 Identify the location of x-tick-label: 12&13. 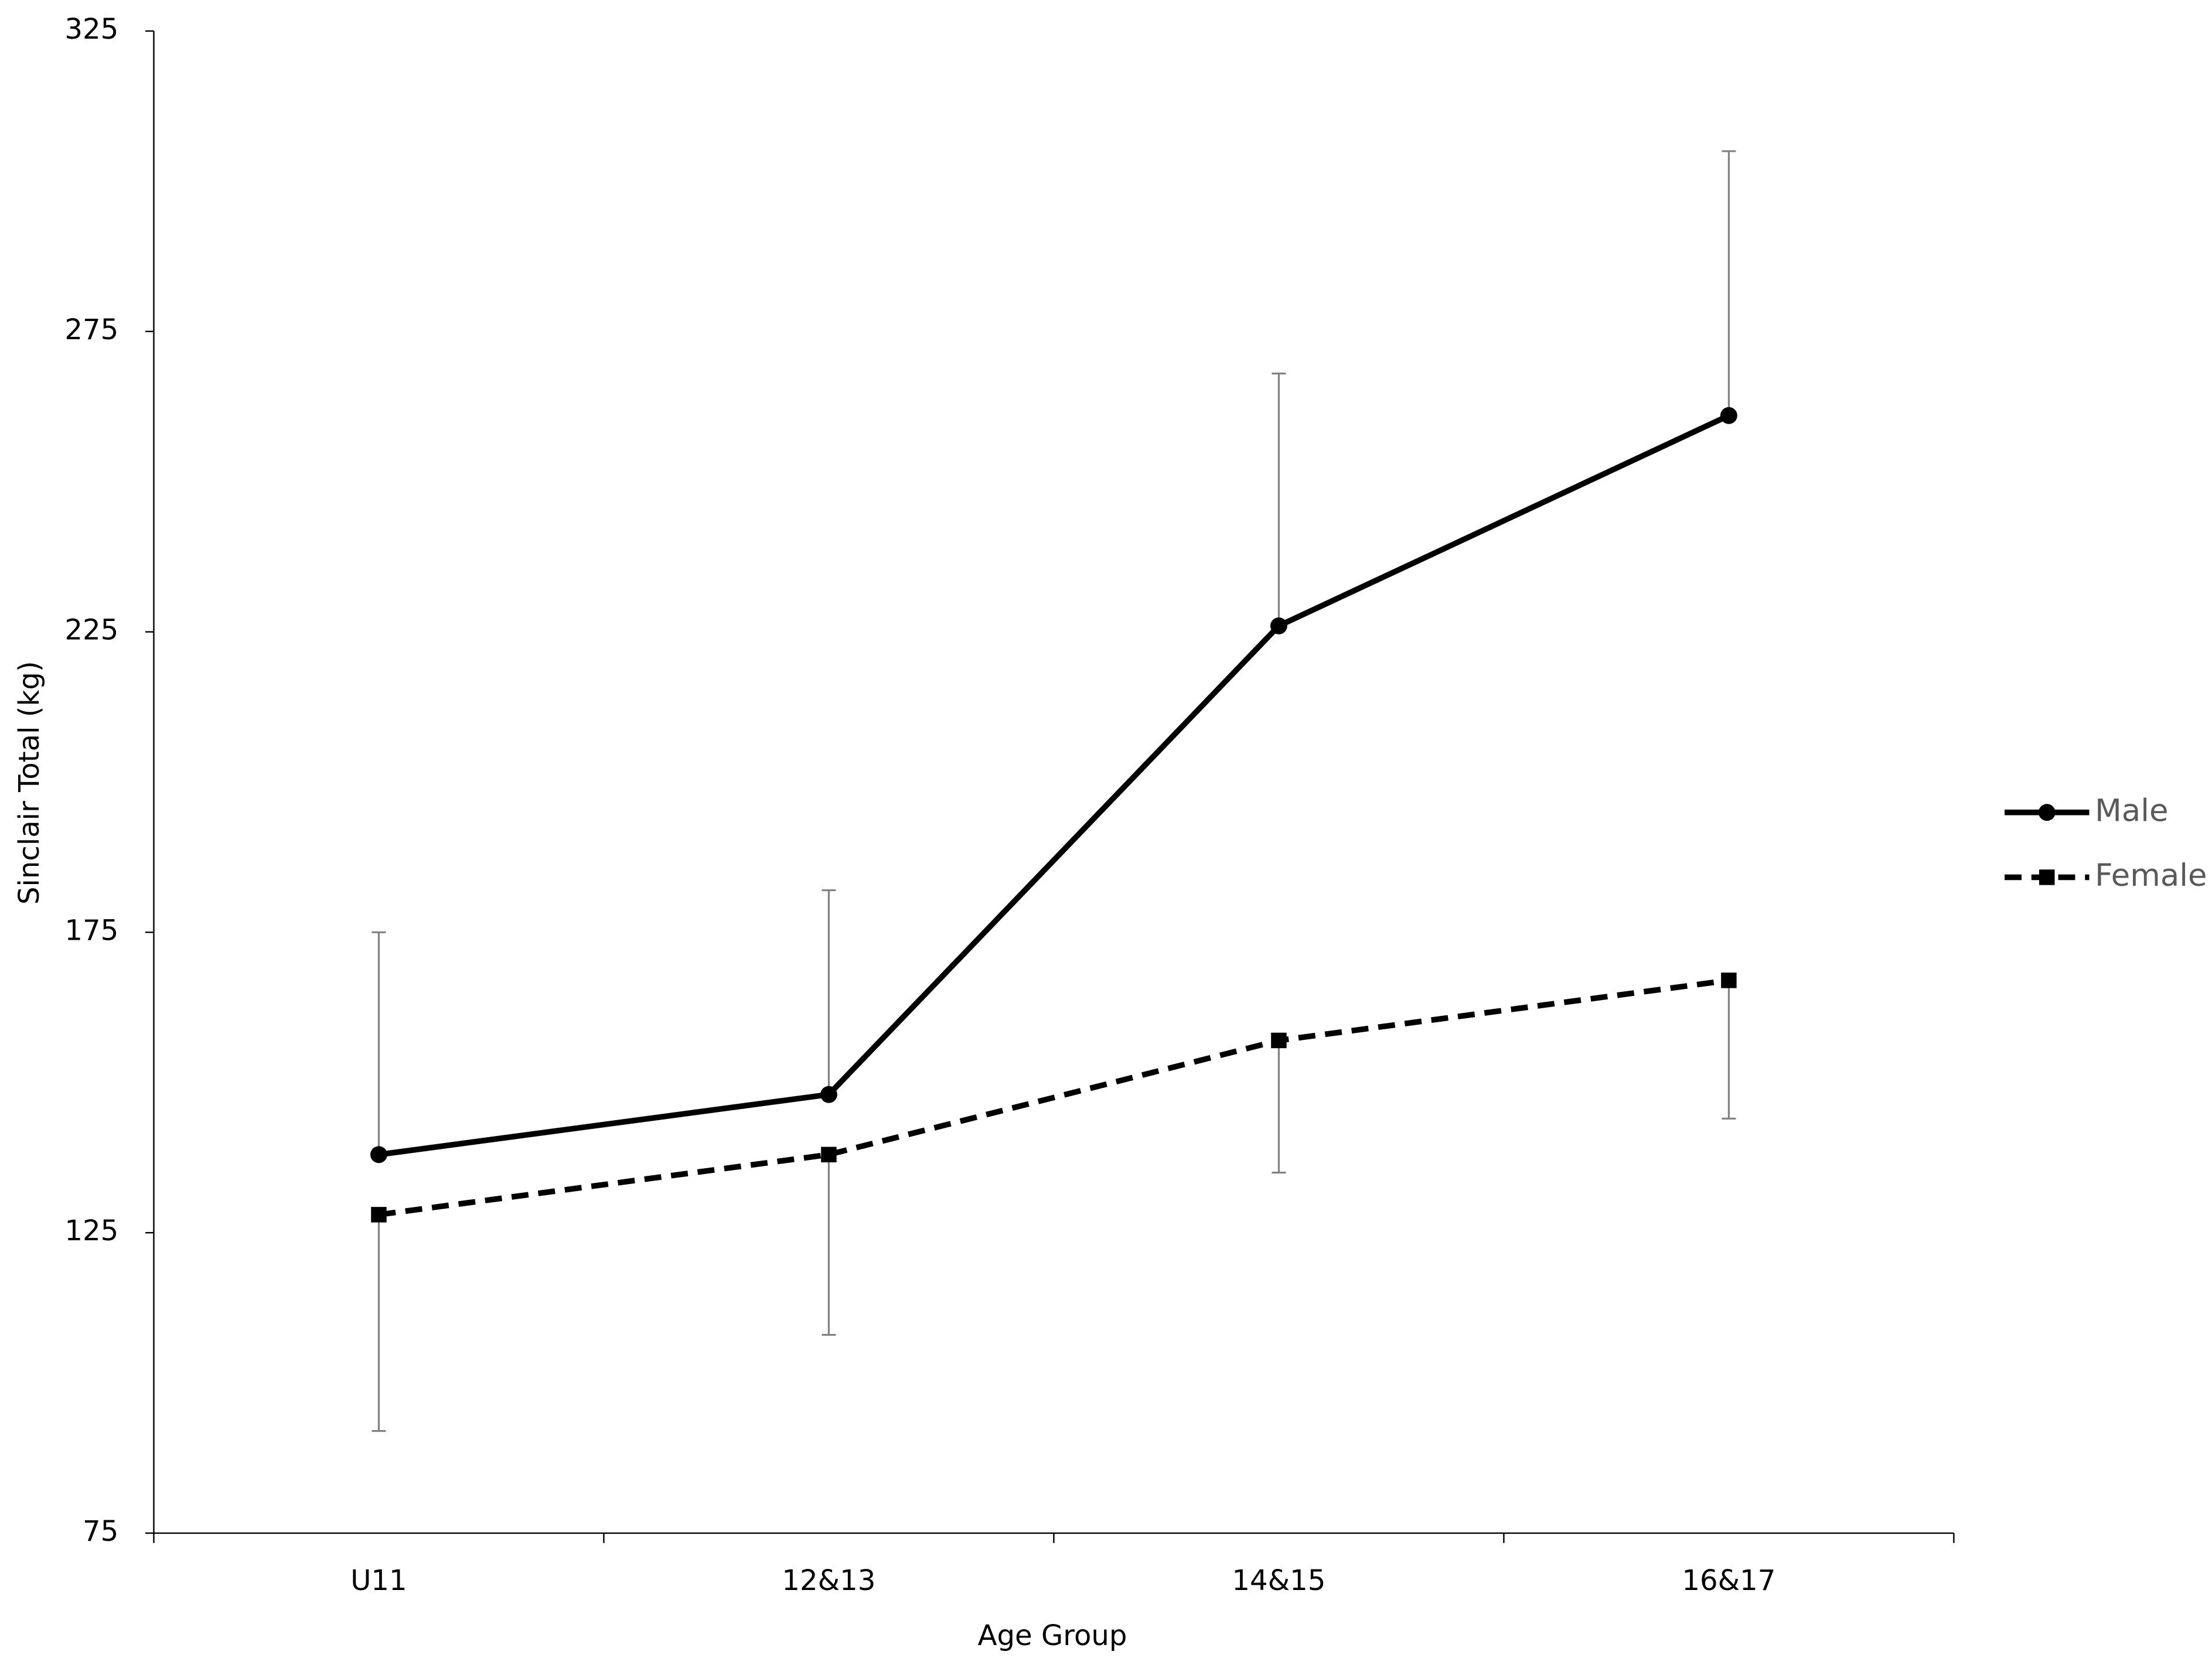
(828, 1581).